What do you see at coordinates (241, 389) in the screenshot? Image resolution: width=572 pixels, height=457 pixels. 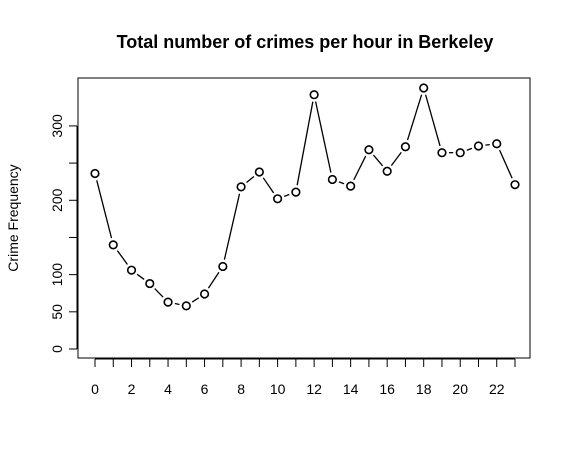 I see `x-tick-label: 8` at bounding box center [241, 389].